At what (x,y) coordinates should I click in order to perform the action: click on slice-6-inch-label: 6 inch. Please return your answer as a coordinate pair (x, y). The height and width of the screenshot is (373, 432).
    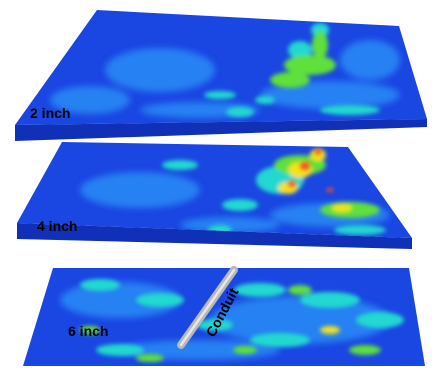
    Looking at the image, I should click on (88, 331).